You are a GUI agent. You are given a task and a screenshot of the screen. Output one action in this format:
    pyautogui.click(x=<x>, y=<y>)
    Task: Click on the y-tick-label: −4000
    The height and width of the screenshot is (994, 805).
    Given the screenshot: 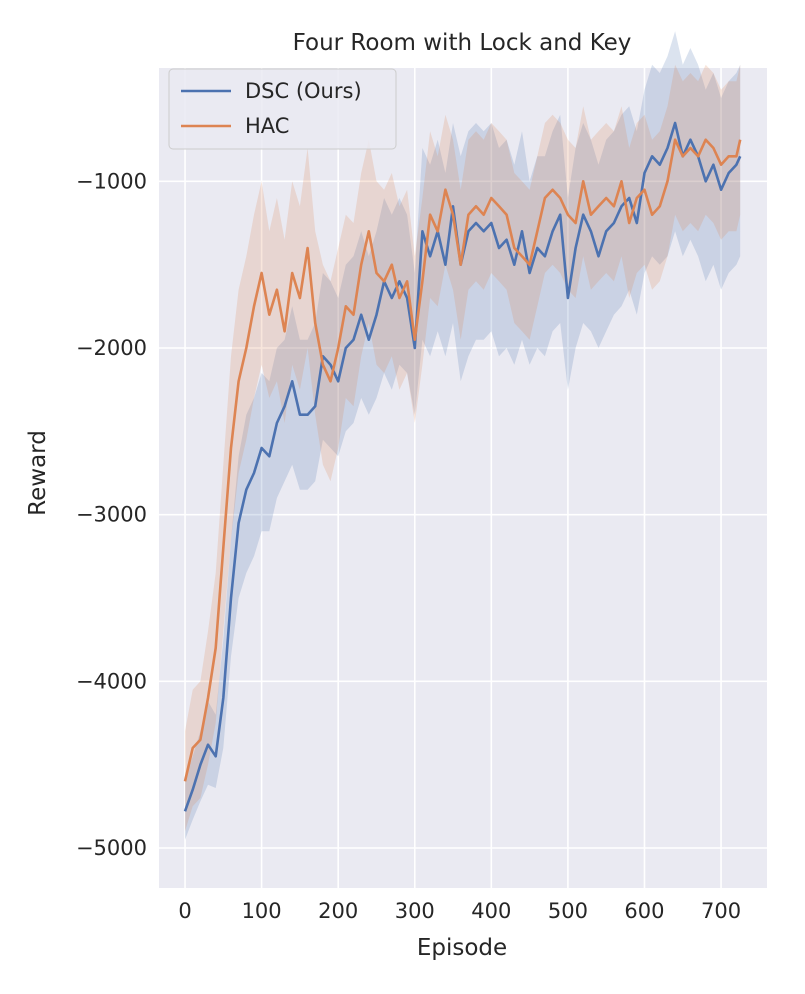 What is the action you would take?
    pyautogui.click(x=111, y=681)
    